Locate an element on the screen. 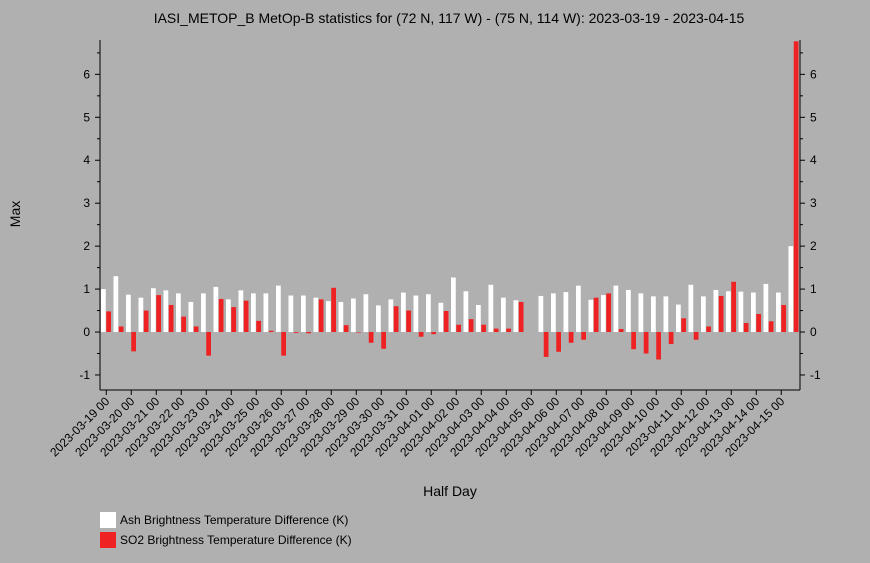 This screenshot has width=870, height=563. legend-swatch-so2 is located at coordinates (108, 540).